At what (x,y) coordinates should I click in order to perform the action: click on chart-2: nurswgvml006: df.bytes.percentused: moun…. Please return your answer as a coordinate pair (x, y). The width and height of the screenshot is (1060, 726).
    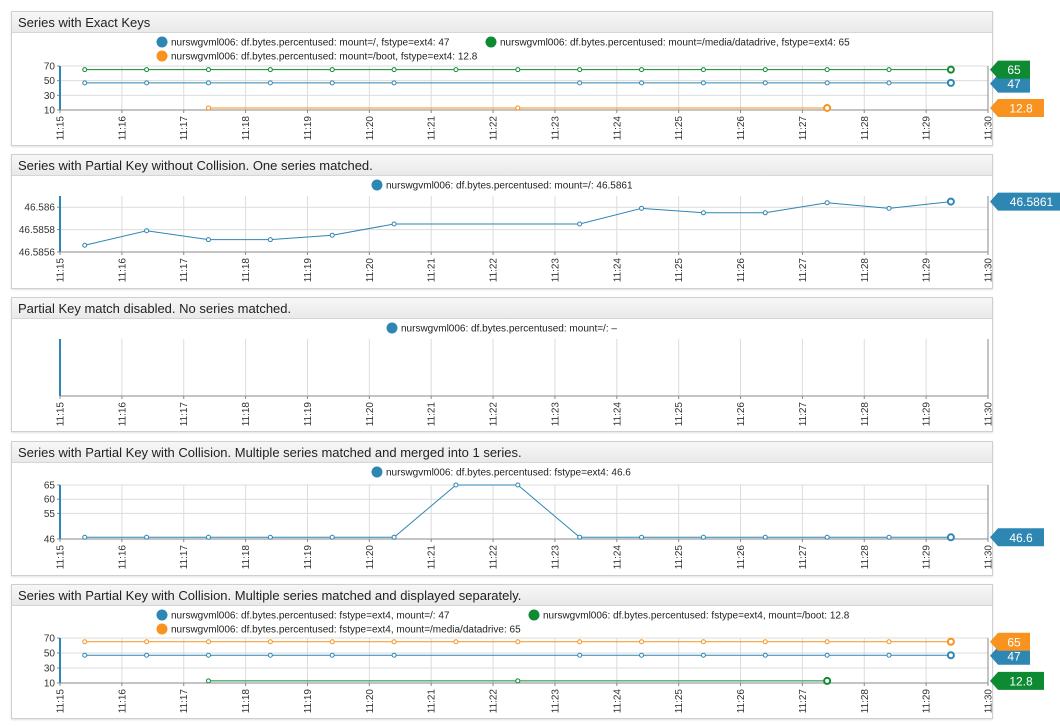
    Looking at the image, I should click on (539, 231).